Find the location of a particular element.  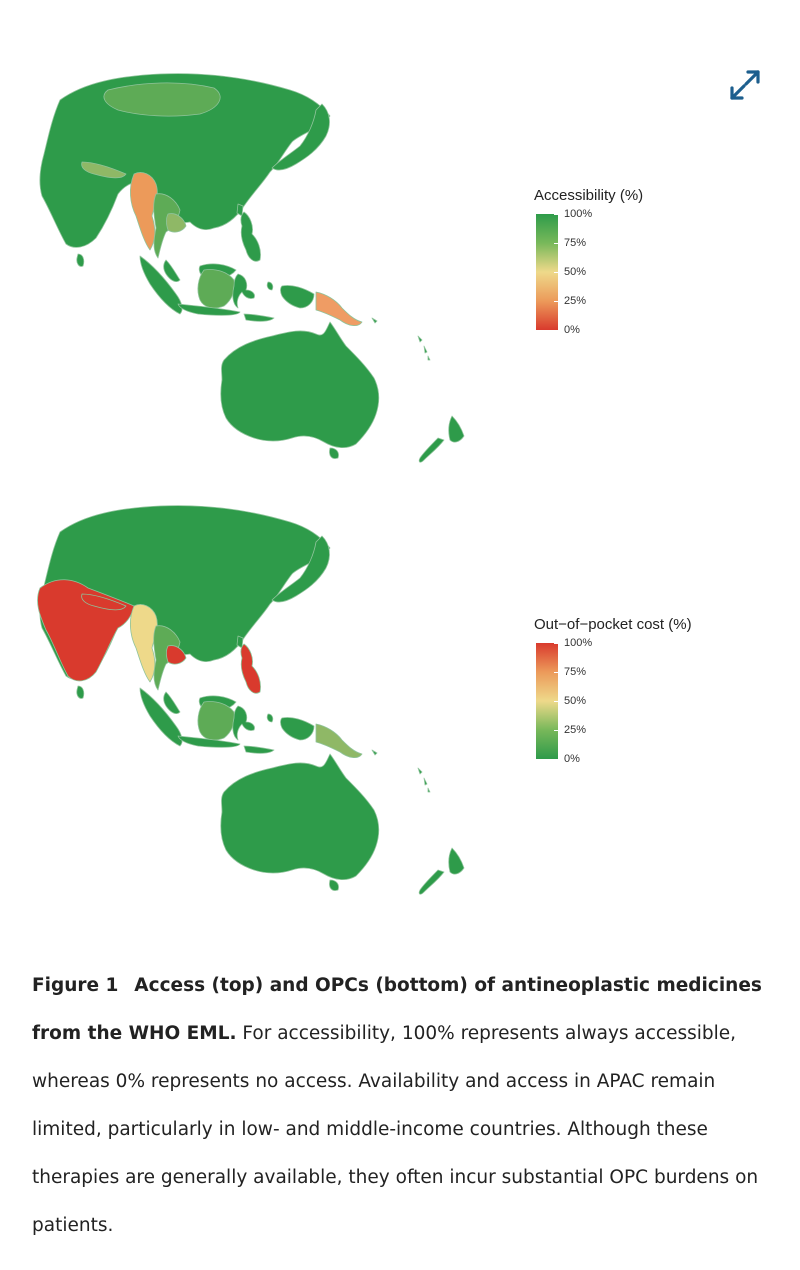

region-mongolia is located at coordinates (162, 99).